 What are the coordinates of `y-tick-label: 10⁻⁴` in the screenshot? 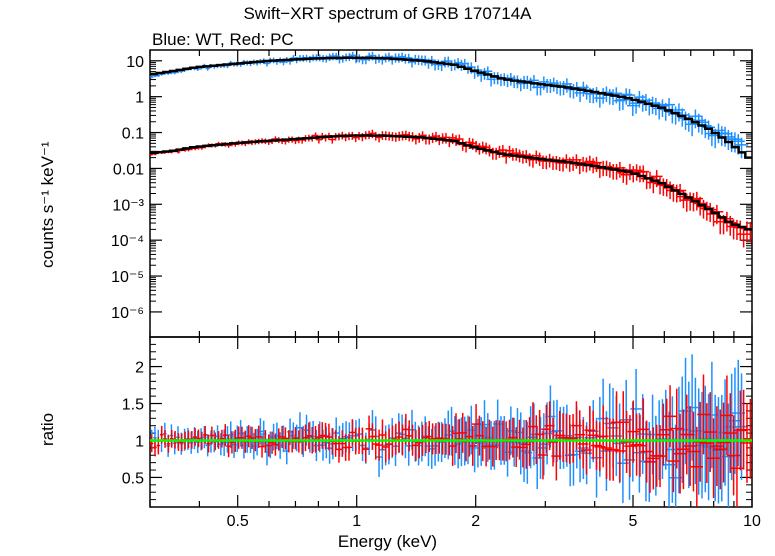 It's located at (127, 241).